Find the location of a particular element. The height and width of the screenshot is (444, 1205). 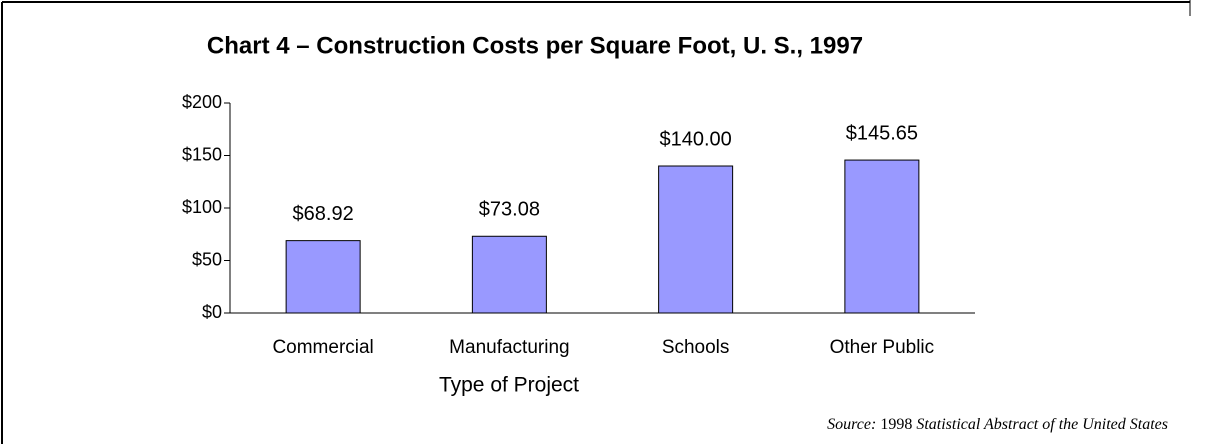

y-tick-label: $50 is located at coordinates (207, 259).